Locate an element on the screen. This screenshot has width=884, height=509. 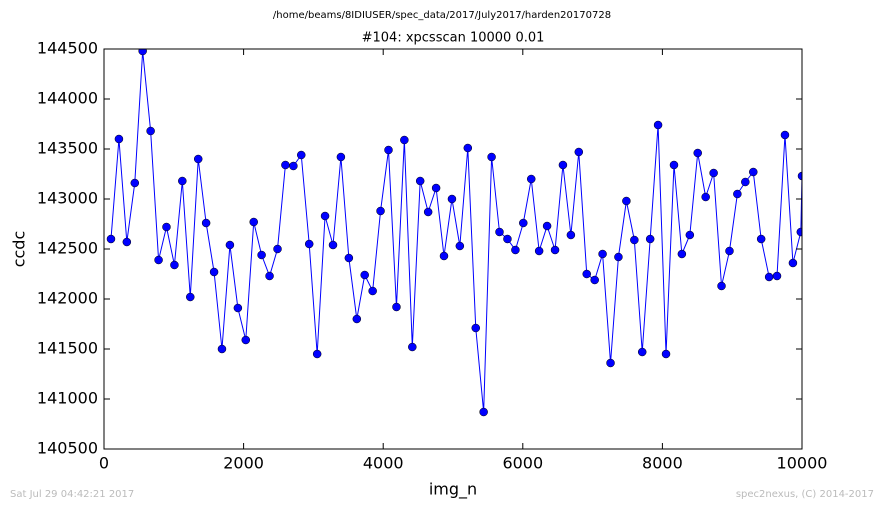
x-tick-label: 4000 is located at coordinates (383, 463).